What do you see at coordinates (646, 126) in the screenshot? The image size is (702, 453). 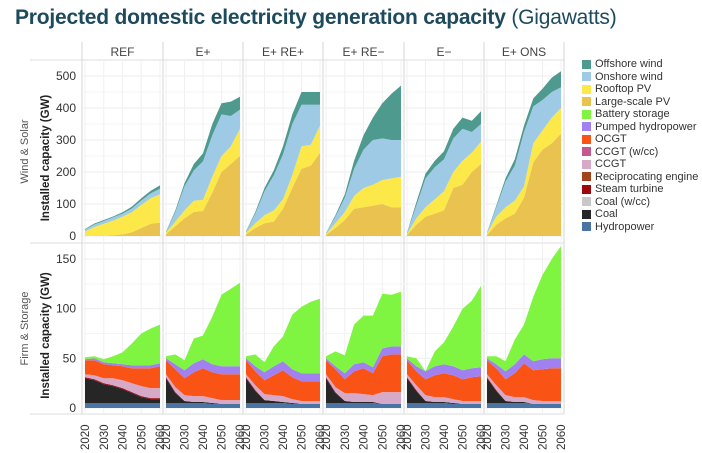 I see `legend-label: Pumped hydropower` at bounding box center [646, 126].